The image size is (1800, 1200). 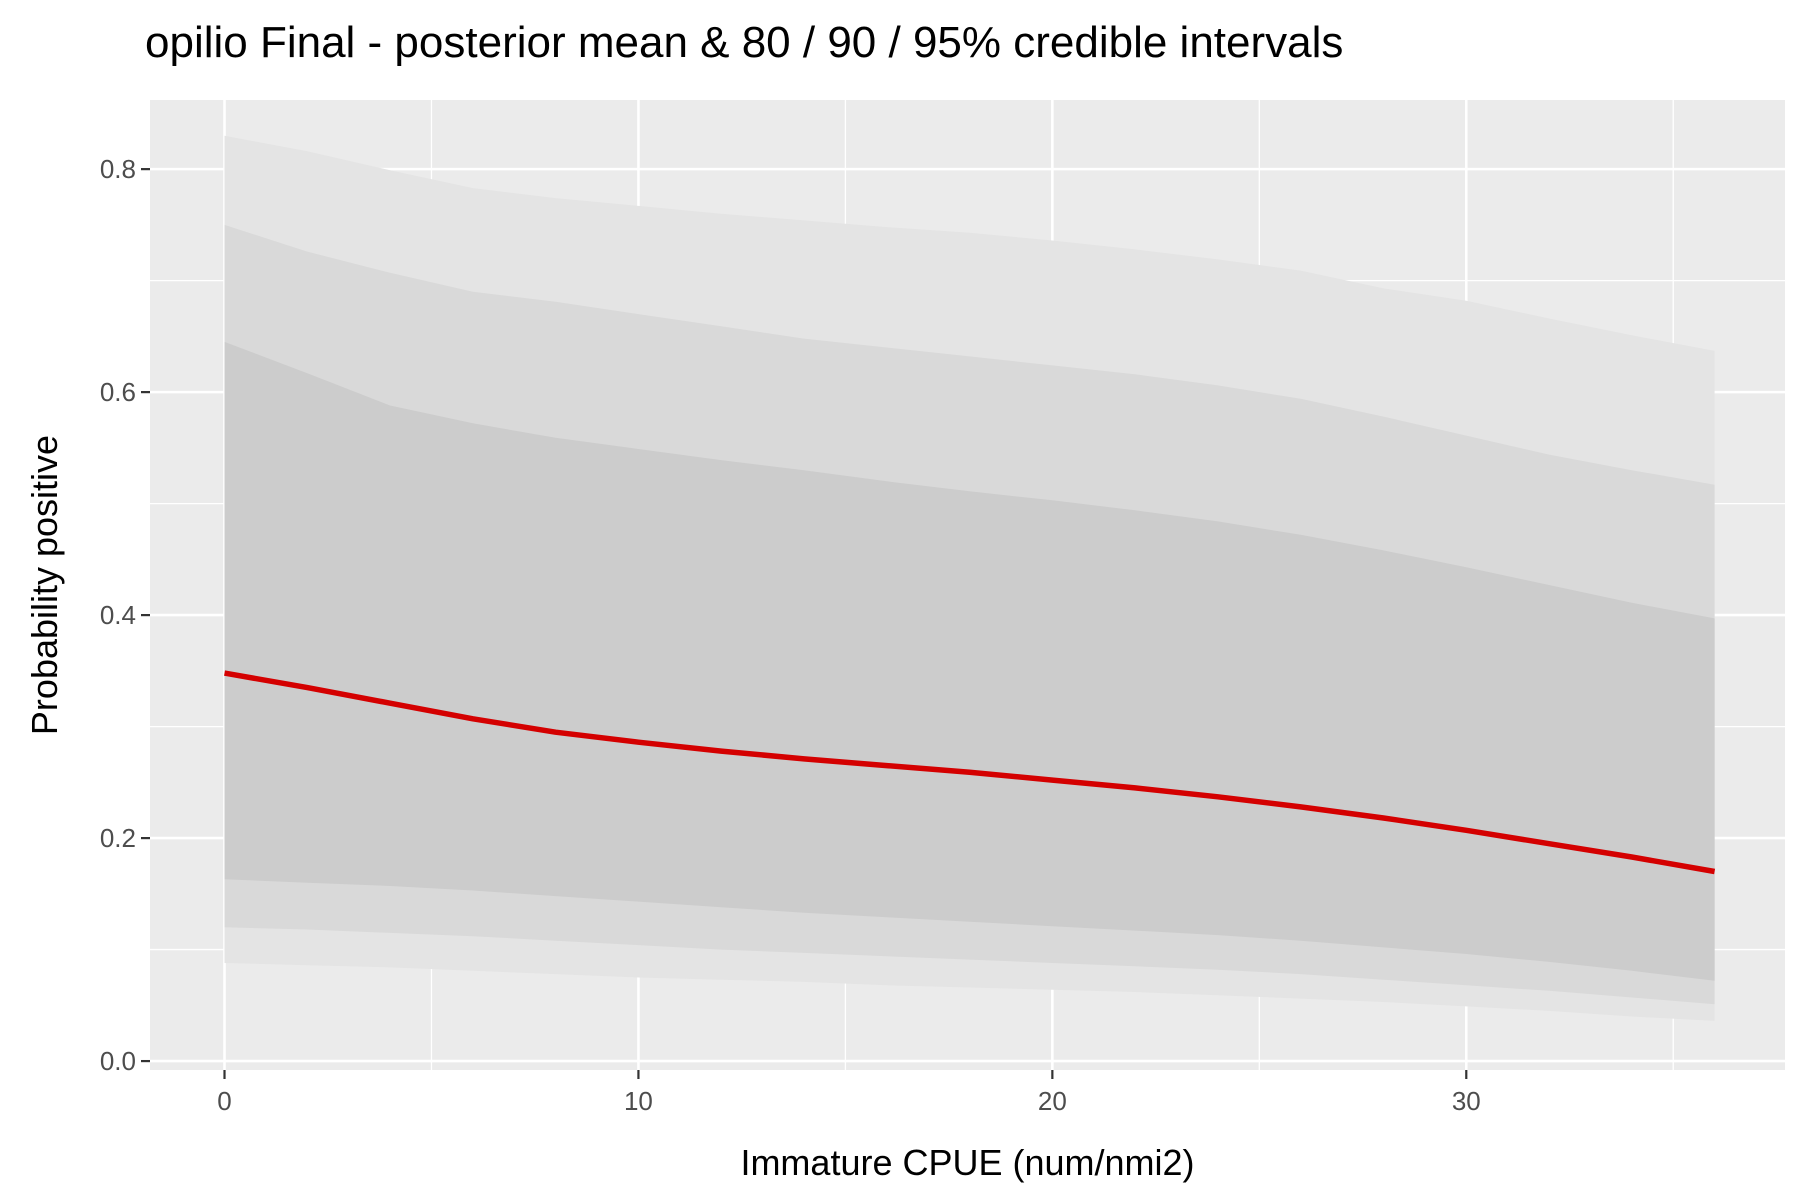 I want to click on y-tick-label: 0.2, so click(x=118, y=838).